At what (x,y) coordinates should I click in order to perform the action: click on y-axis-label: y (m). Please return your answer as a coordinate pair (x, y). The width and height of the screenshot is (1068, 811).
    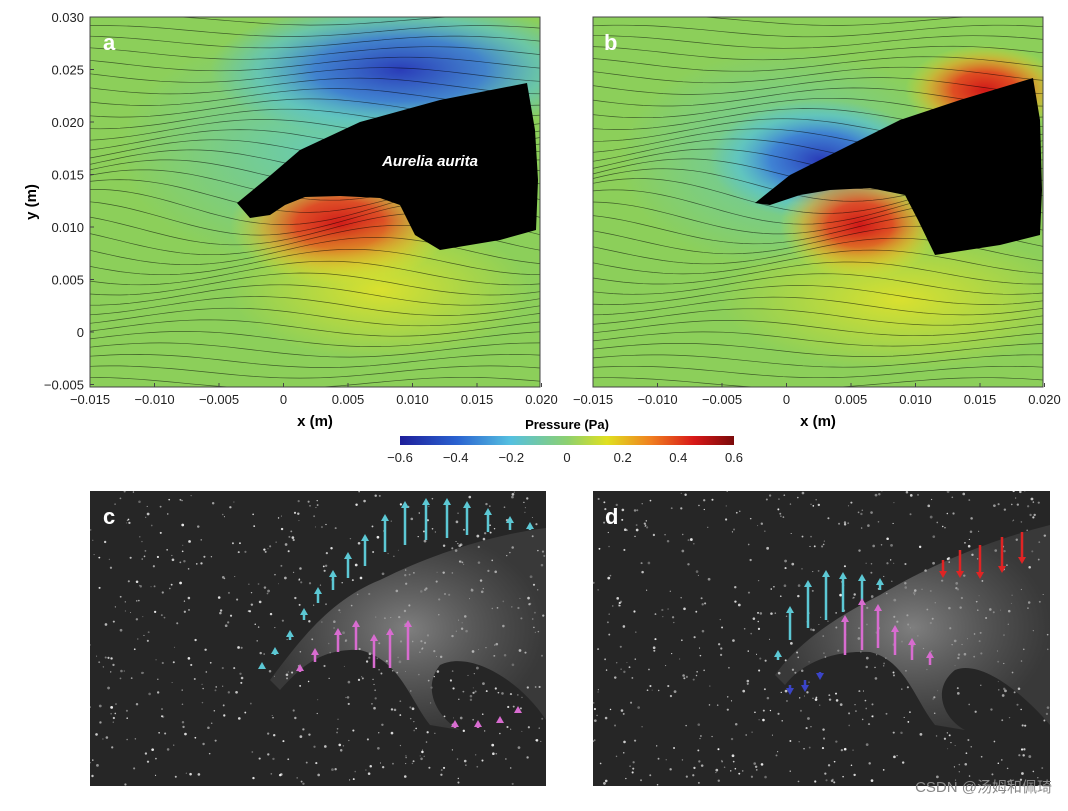
    Looking at the image, I should click on (31, 202).